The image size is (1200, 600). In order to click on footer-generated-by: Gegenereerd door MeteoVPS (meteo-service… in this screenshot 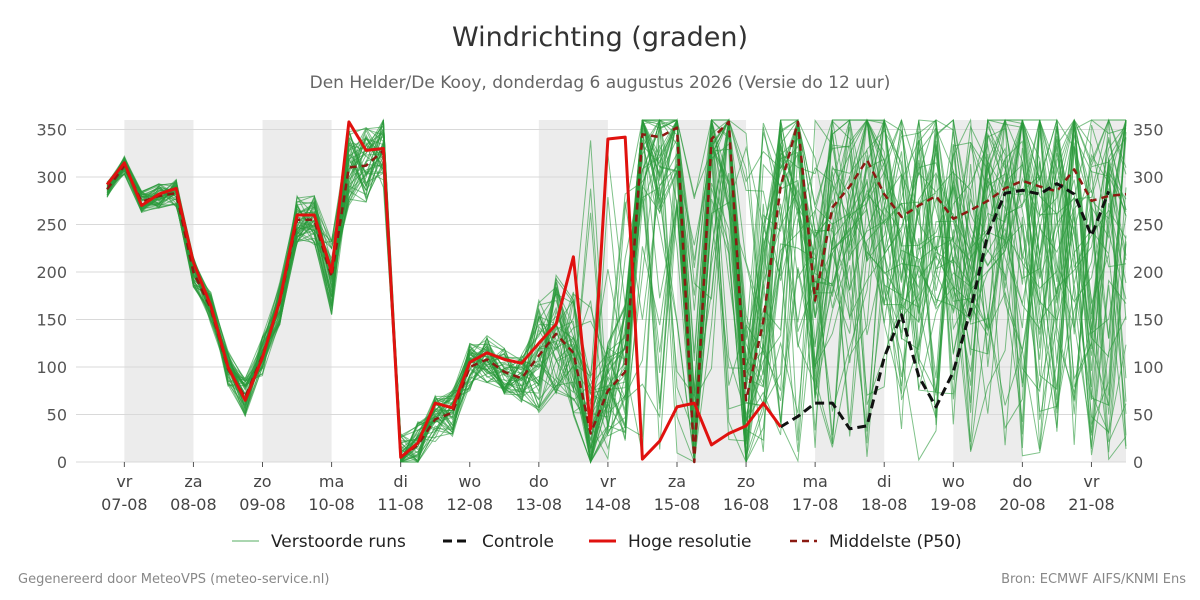, I will do `click(174, 579)`.